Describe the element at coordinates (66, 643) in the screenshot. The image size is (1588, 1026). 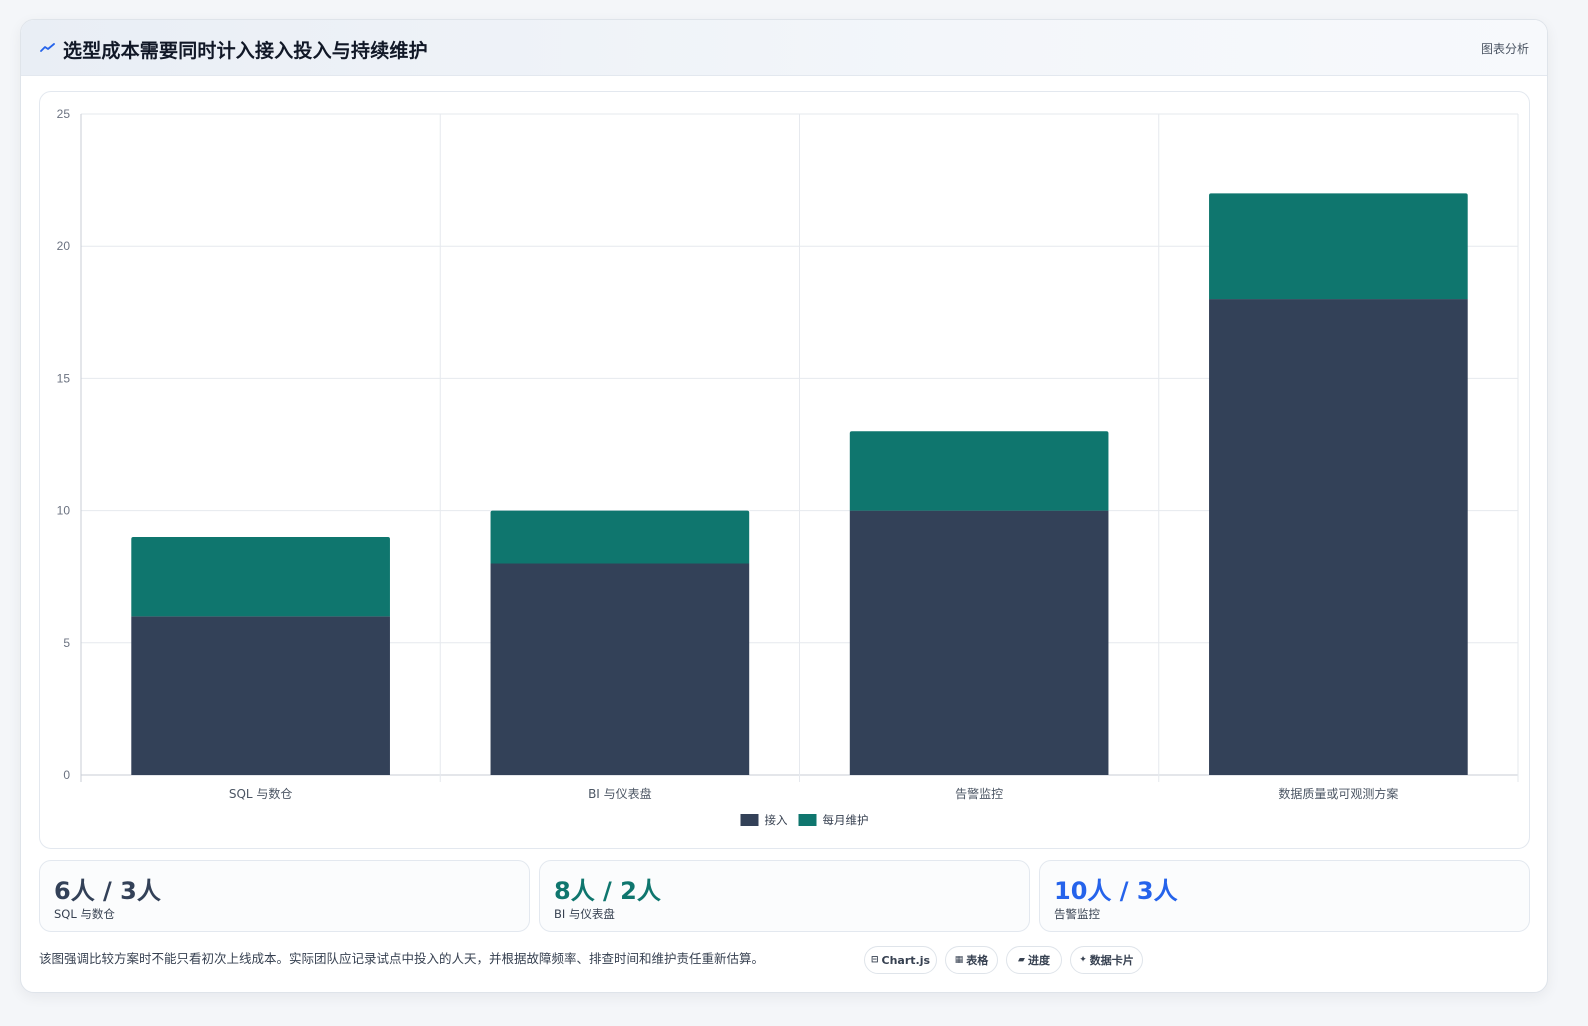
I see `y-tick-label: 5` at that location.